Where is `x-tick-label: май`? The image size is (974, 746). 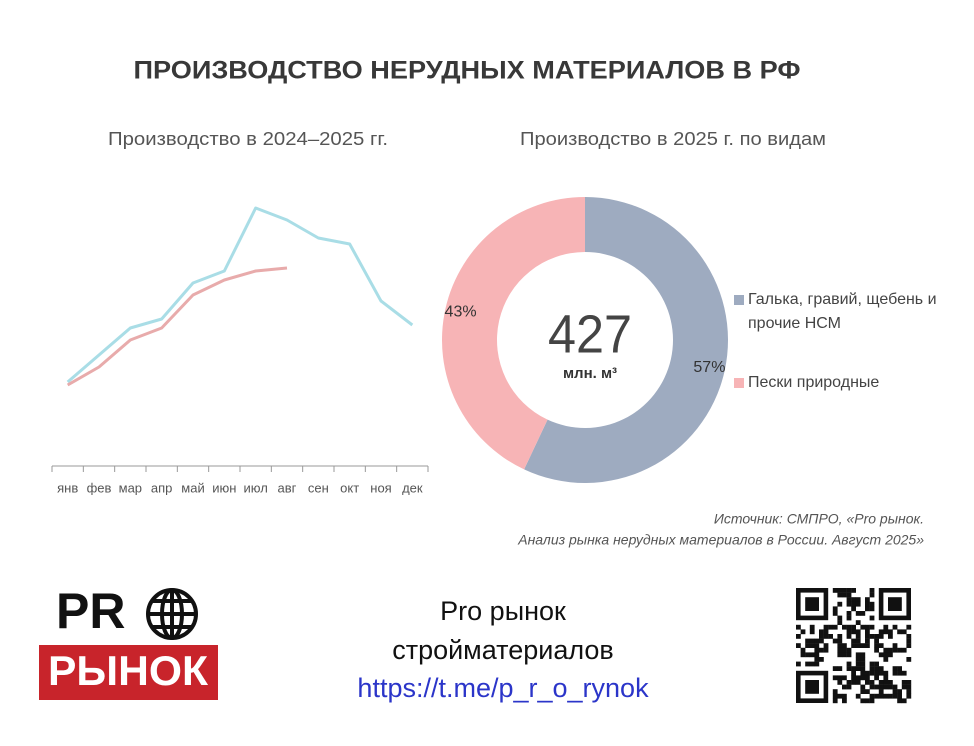
x-tick-label: май is located at coordinates (192, 487).